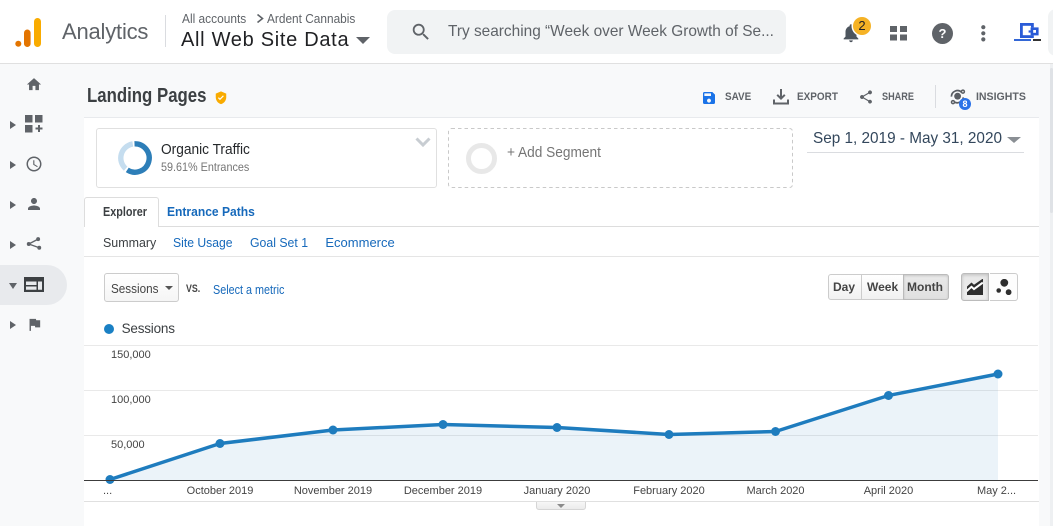  Describe the element at coordinates (131, 400) in the screenshot. I see `svg-text: 100,000` at that location.